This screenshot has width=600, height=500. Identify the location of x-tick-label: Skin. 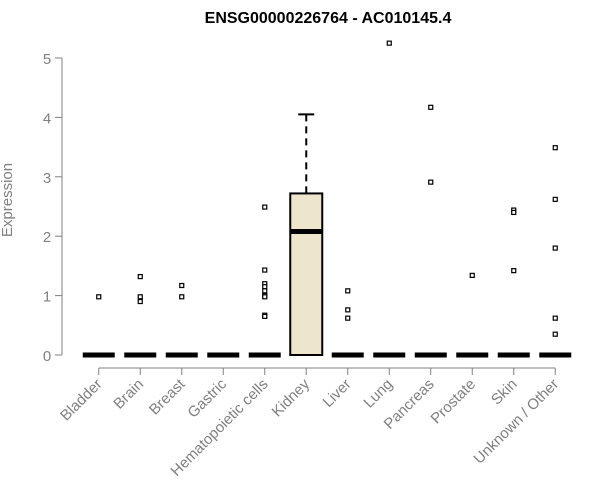
(504, 392).